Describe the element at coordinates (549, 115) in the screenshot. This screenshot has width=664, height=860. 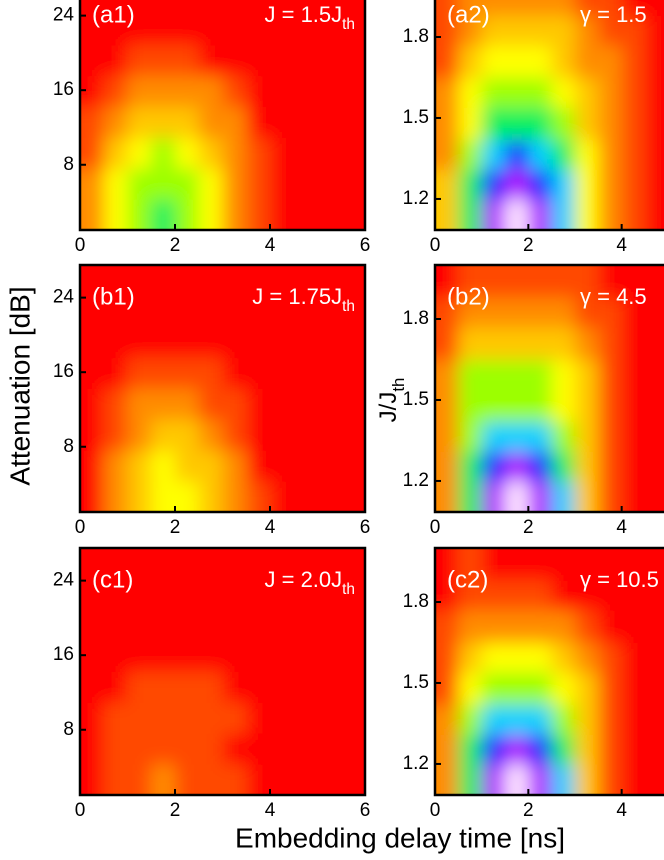
I see `plot-area` at that location.